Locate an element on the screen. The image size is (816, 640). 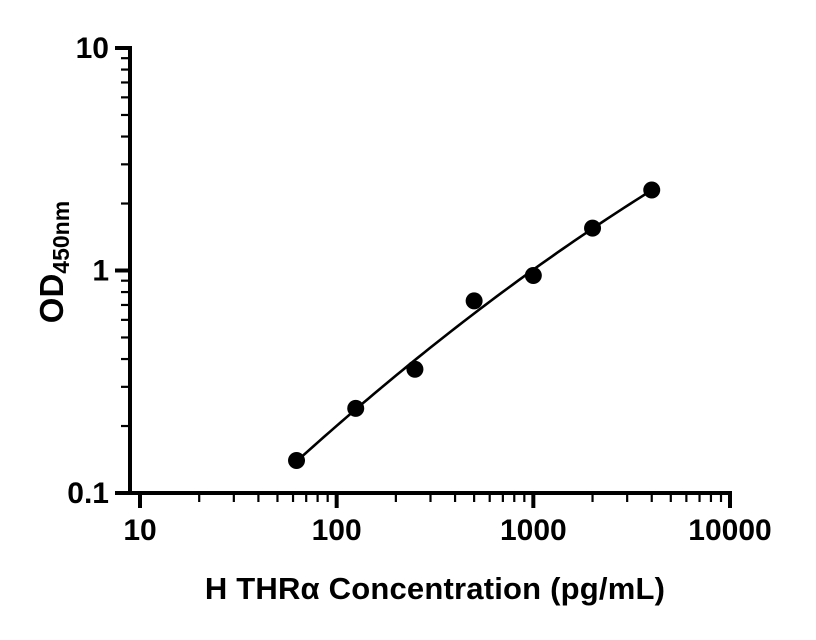
y-tick-label: 1 is located at coordinates (100, 271).